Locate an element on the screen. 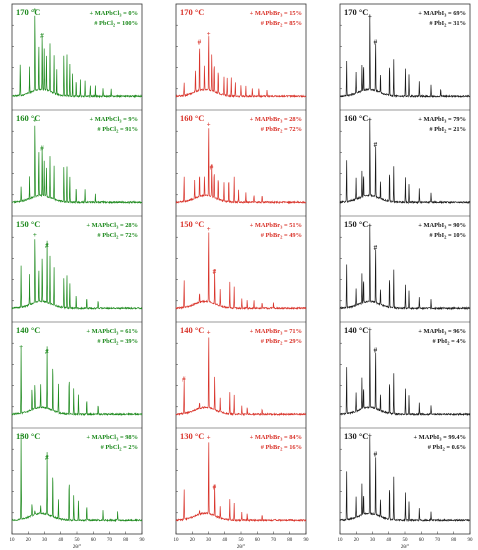  xrd-panel: + #140 °C + MAPbBr3 = 71% # PbBr2 = 29% is located at coordinates (241, 369).